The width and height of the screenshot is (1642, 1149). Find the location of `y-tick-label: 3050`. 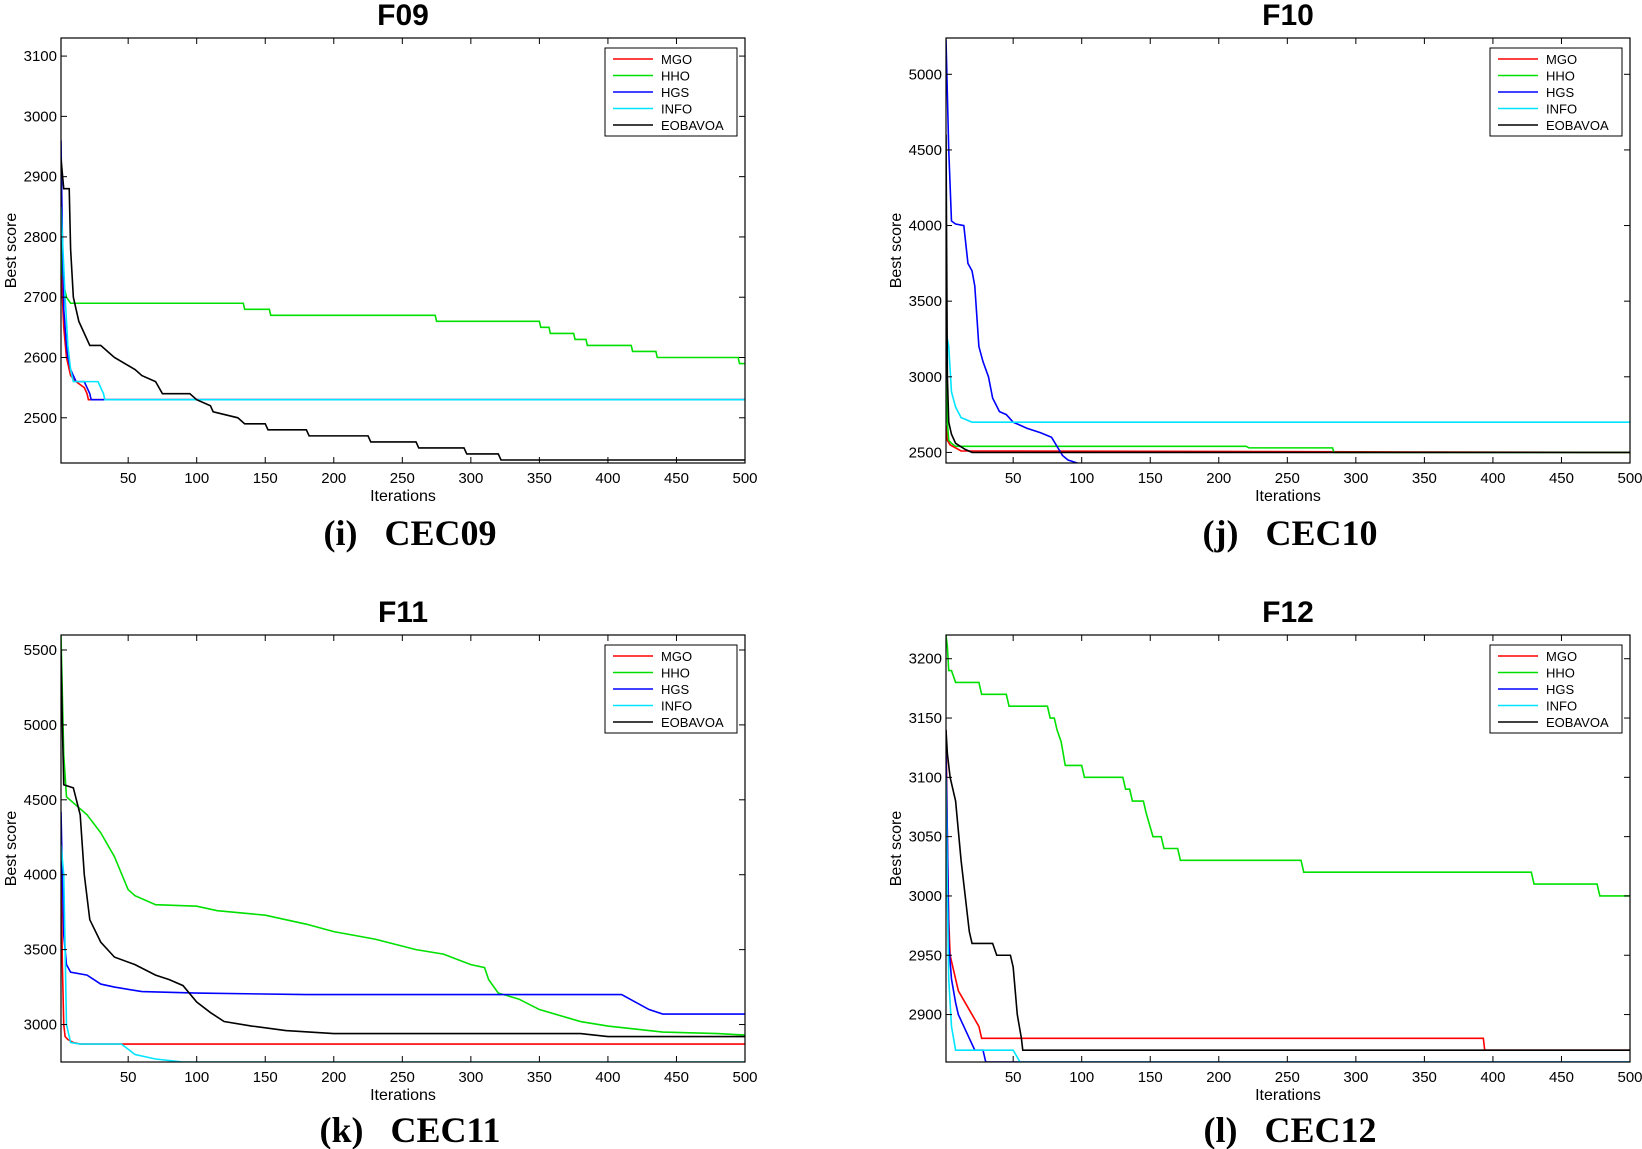

y-tick-label: 3050 is located at coordinates (925, 837).